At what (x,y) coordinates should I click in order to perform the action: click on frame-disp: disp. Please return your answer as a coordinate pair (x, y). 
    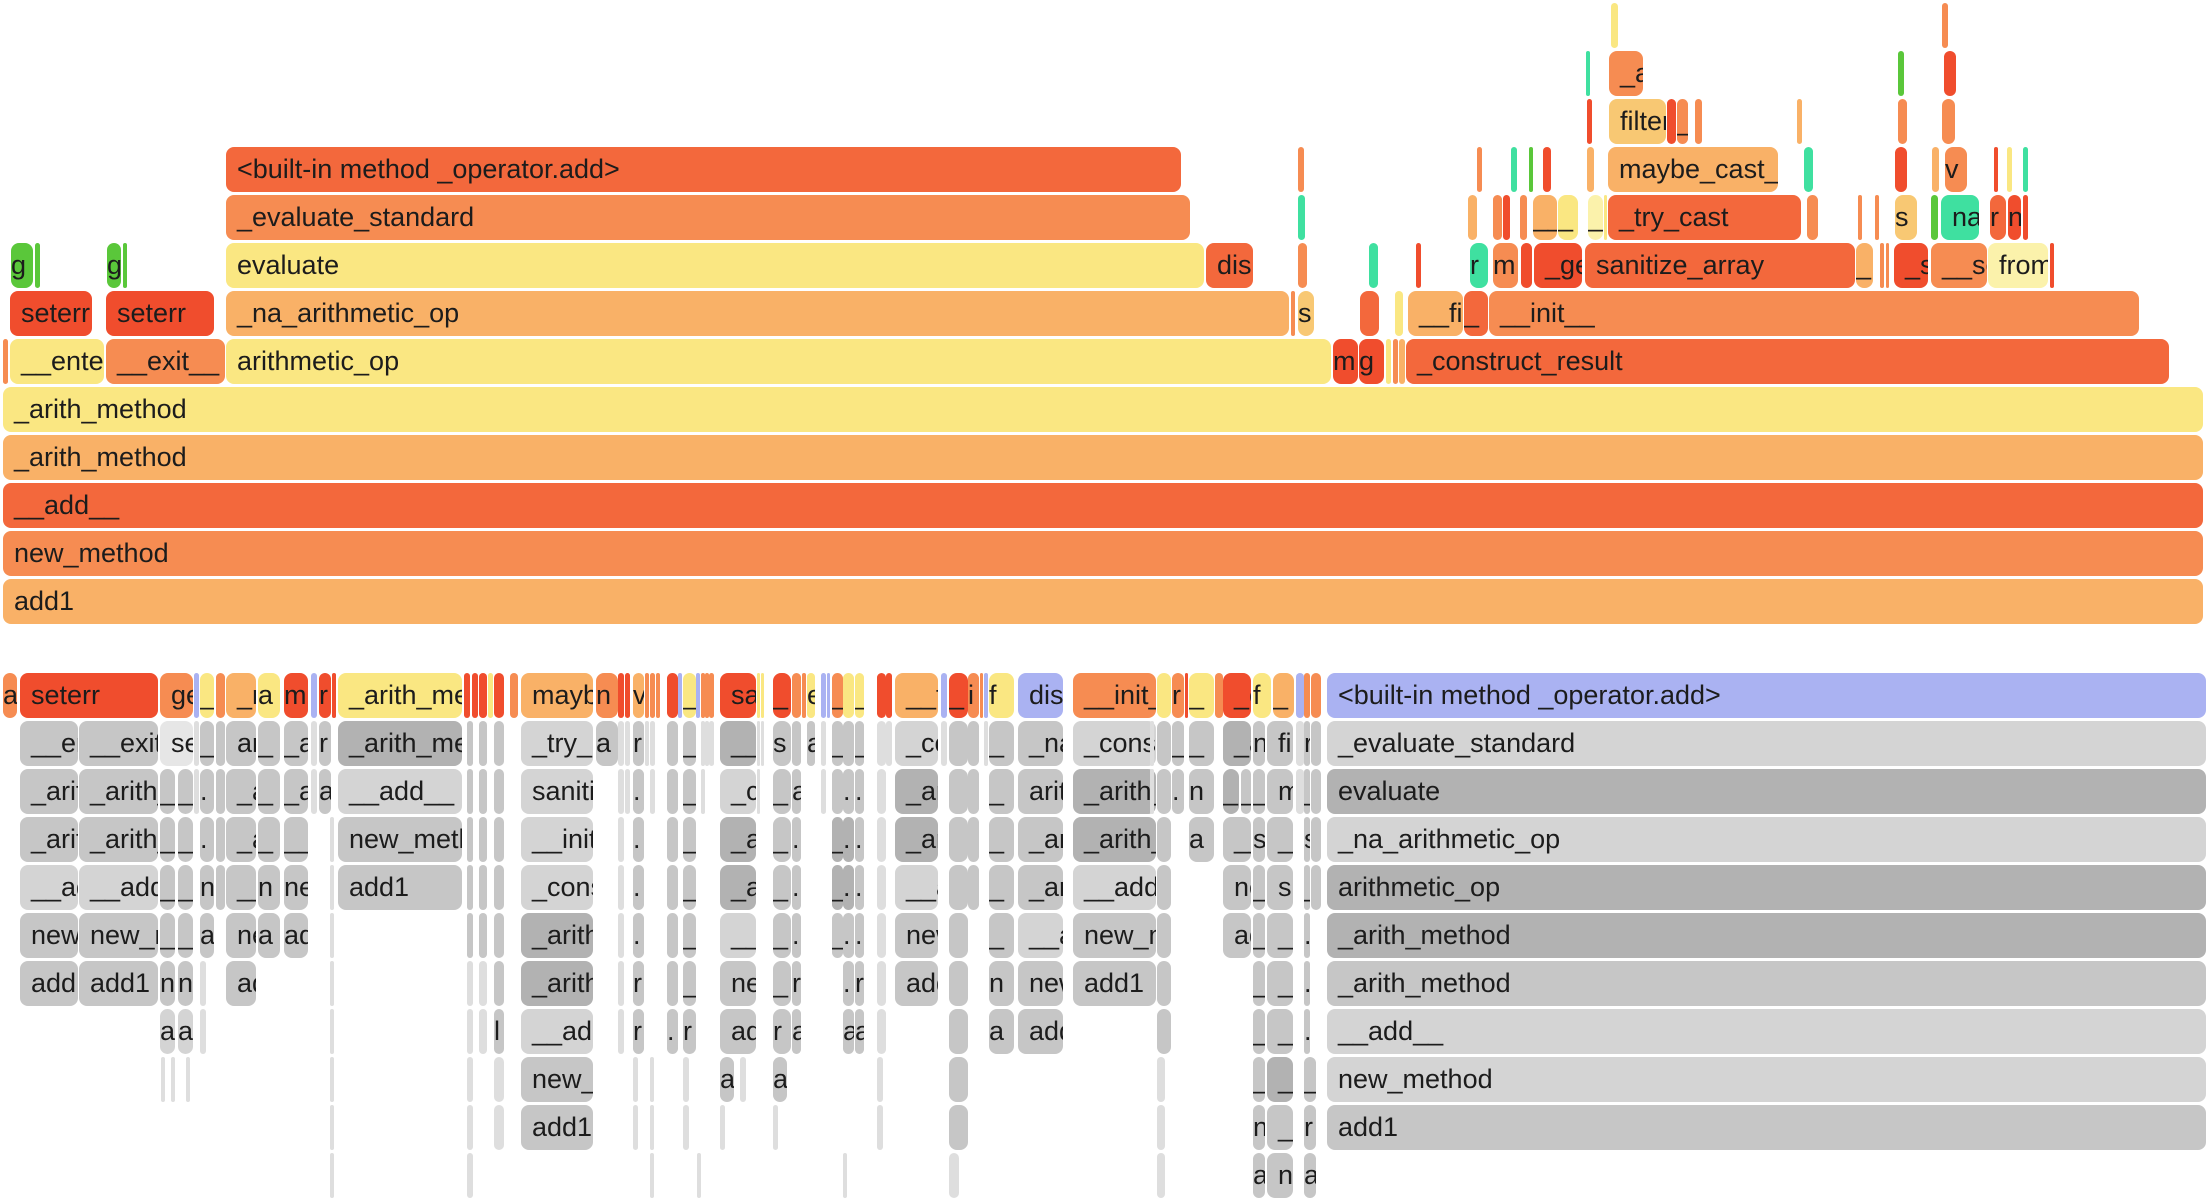
    Looking at the image, I should click on (1229, 265).